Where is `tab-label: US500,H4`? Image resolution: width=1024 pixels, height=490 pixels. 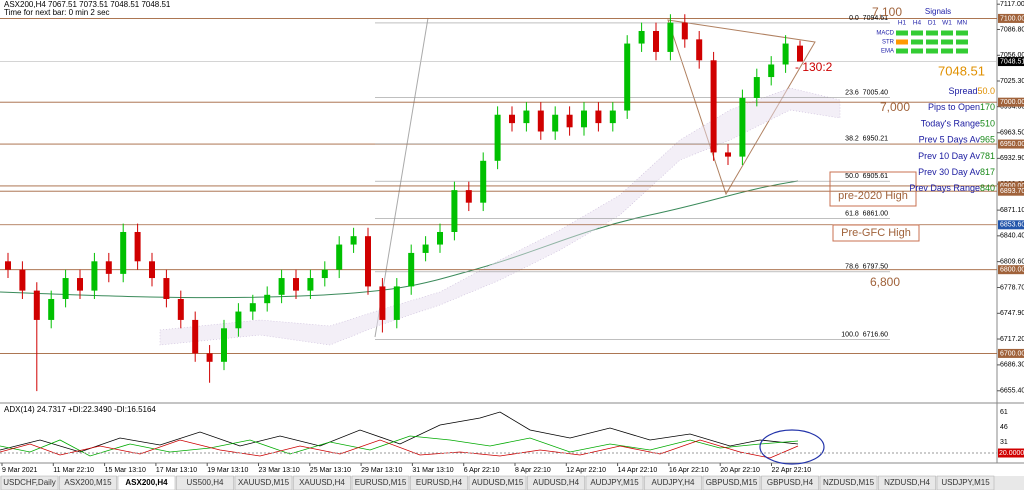 tab-label: US500,H4 is located at coordinates (205, 482).